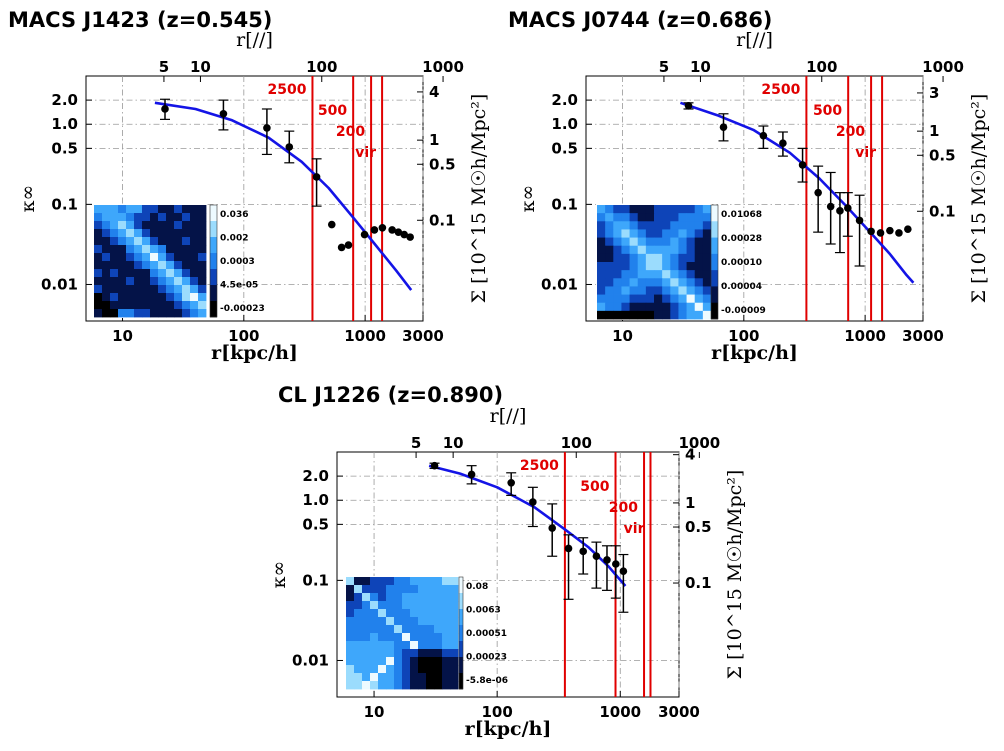 Image resolution: width=1004 pixels, height=751 pixels. I want to click on radius-label: vir, so click(634, 529).